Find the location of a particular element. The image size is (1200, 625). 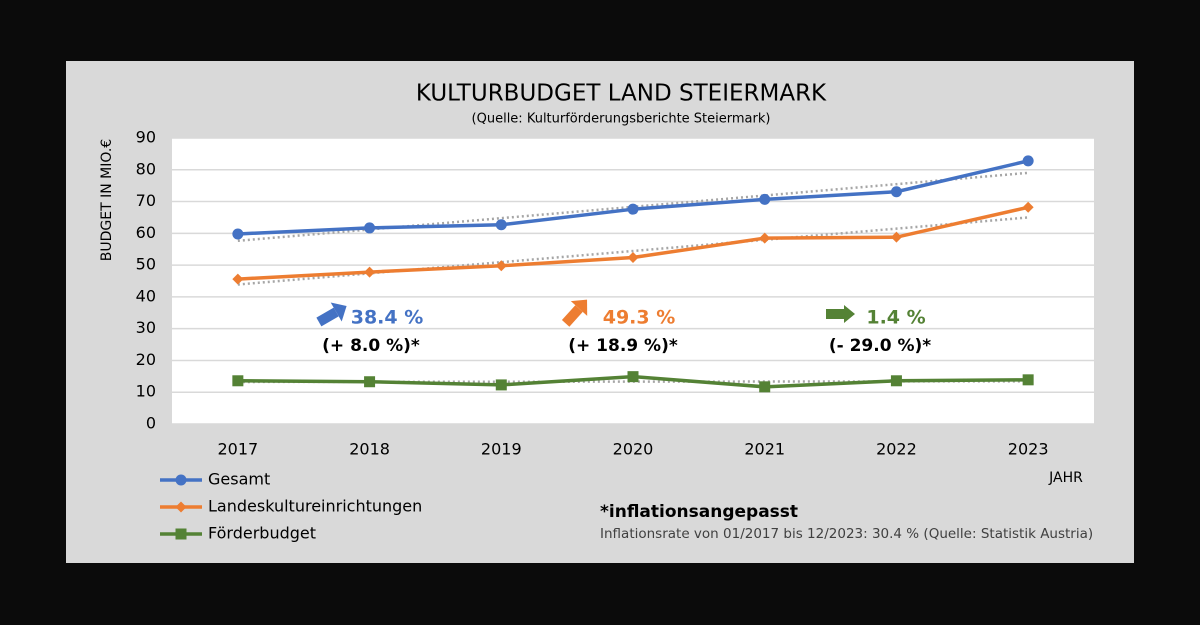

arrow-up is located at coordinates (574, 313).